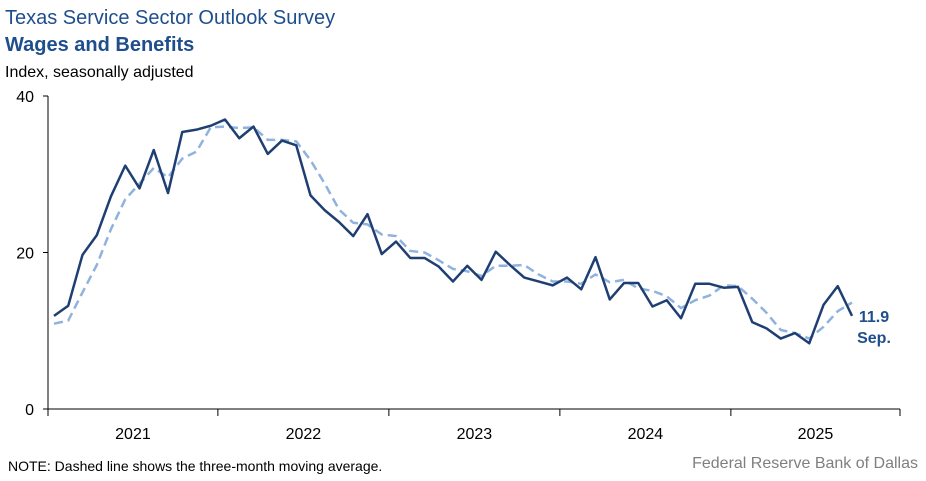 The image size is (926, 481). I want to click on end-period-label: Sep., so click(874, 338).